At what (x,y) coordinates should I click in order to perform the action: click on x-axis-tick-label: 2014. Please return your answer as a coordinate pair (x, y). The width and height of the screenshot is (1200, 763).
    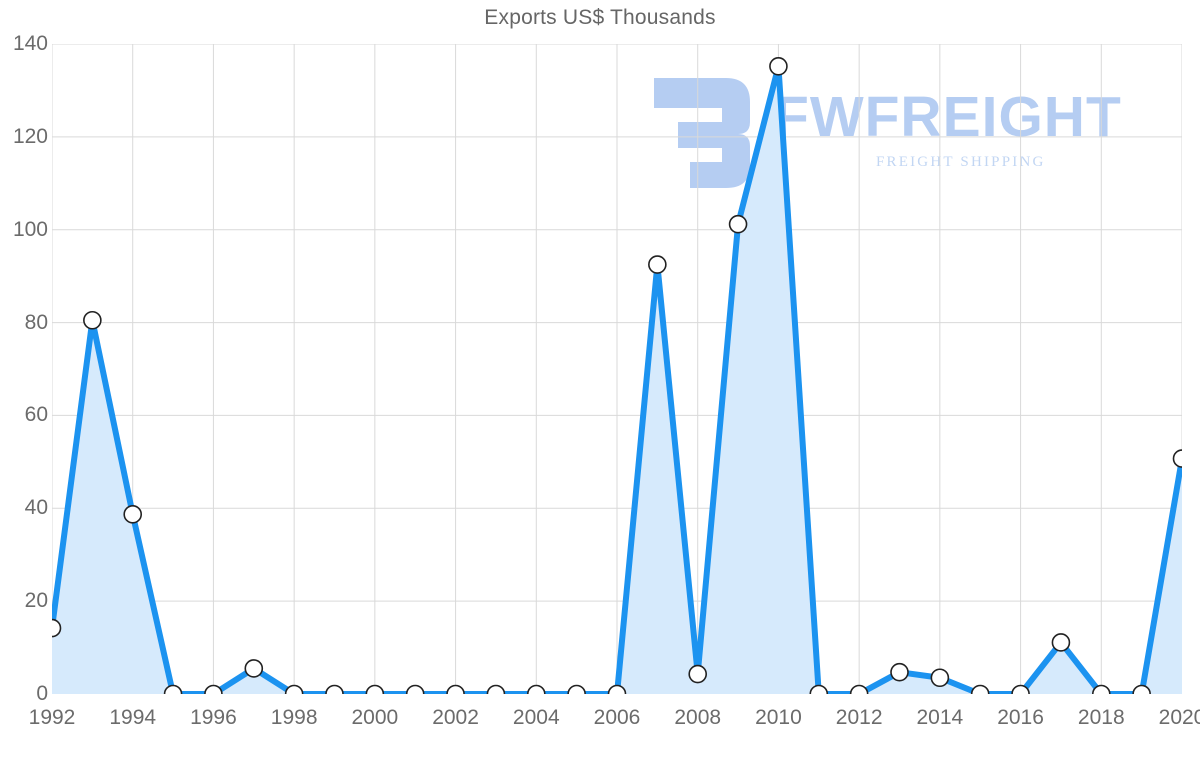
    Looking at the image, I should click on (940, 717).